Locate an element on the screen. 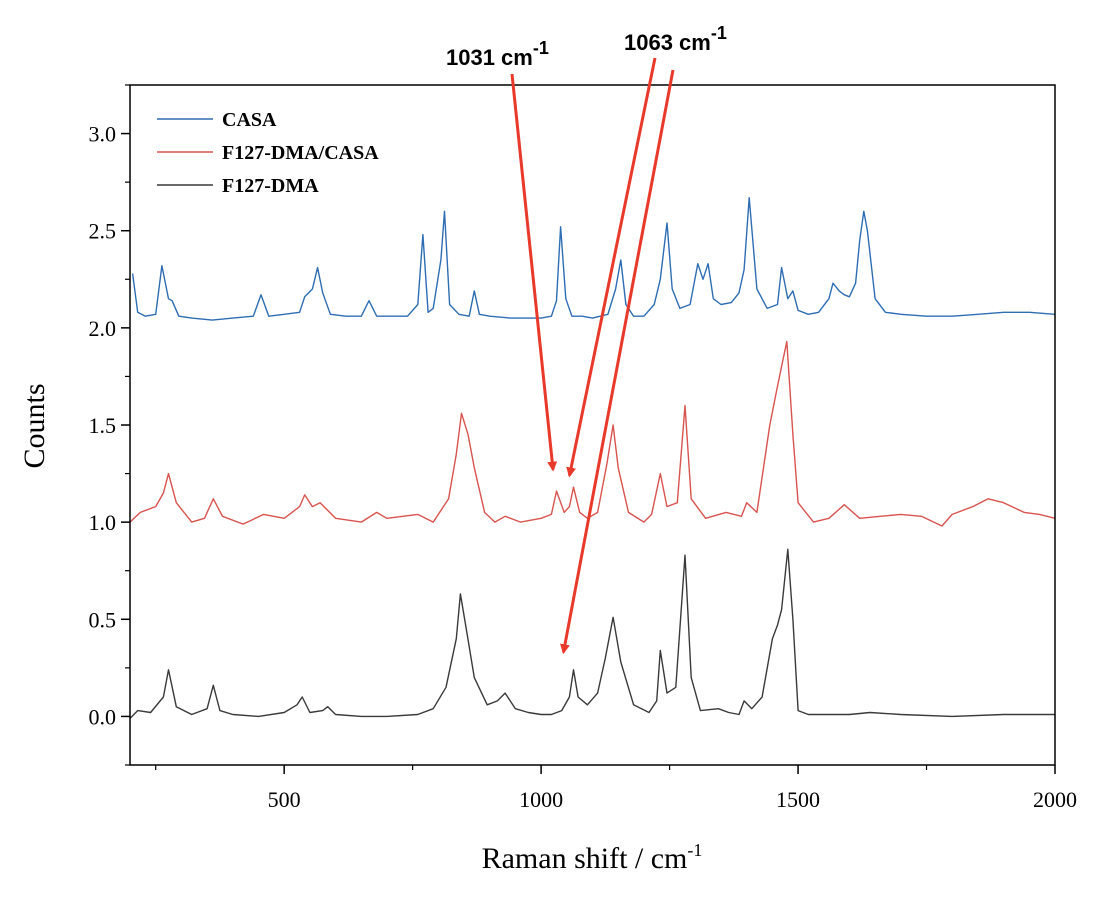  x-axis-title-main: Raman shift / cm is located at coordinates (585, 858).